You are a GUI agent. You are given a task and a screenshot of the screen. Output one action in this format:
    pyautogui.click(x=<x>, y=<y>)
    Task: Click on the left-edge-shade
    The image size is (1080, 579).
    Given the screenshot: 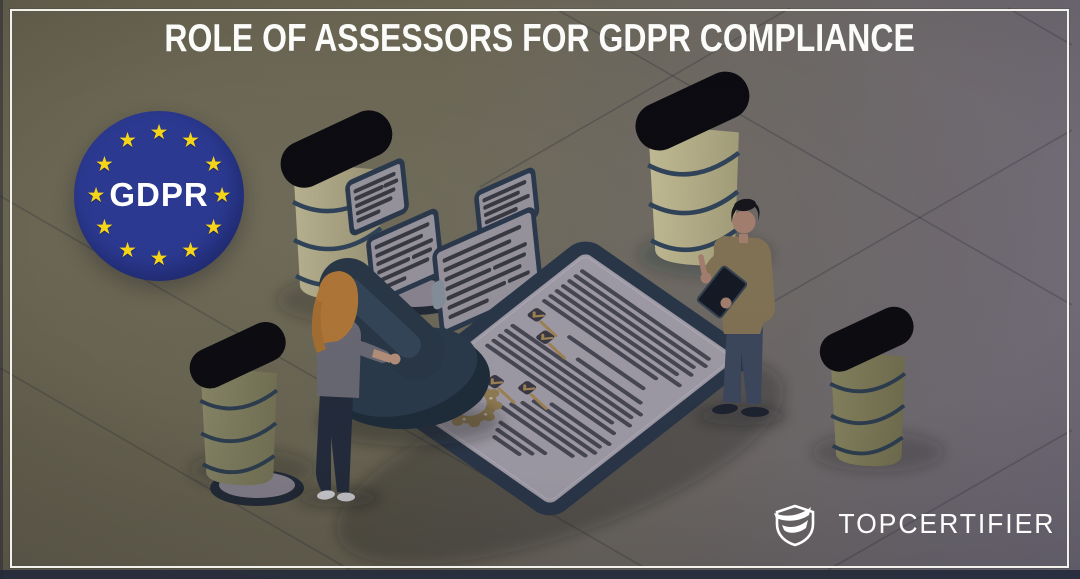 What is the action you would take?
    pyautogui.click(x=1, y=289)
    